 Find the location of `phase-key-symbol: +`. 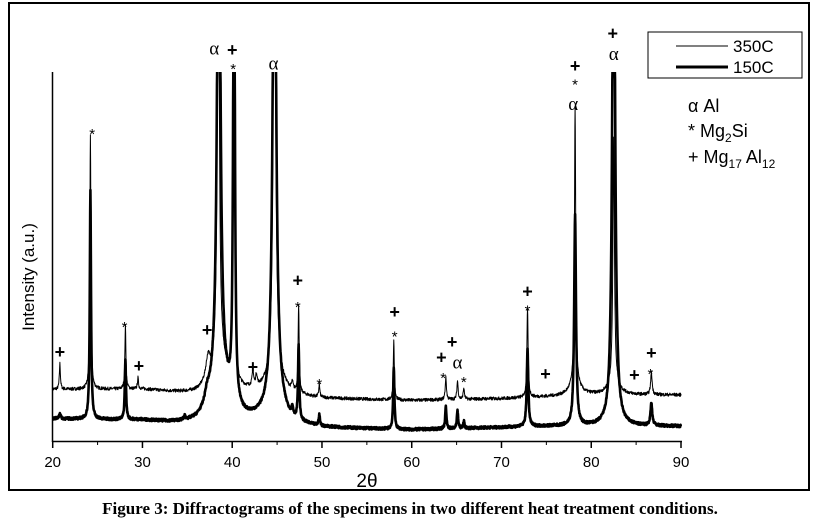

phase-key-symbol: + is located at coordinates (696, 157).